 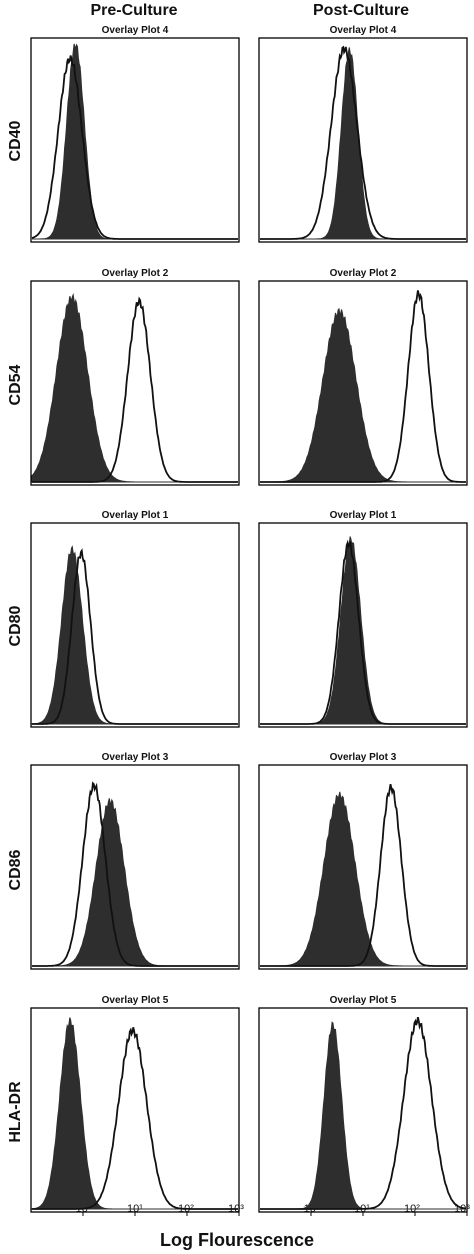 What do you see at coordinates (15, 869) in the screenshot?
I see `row-label-cd86: CD86` at bounding box center [15, 869].